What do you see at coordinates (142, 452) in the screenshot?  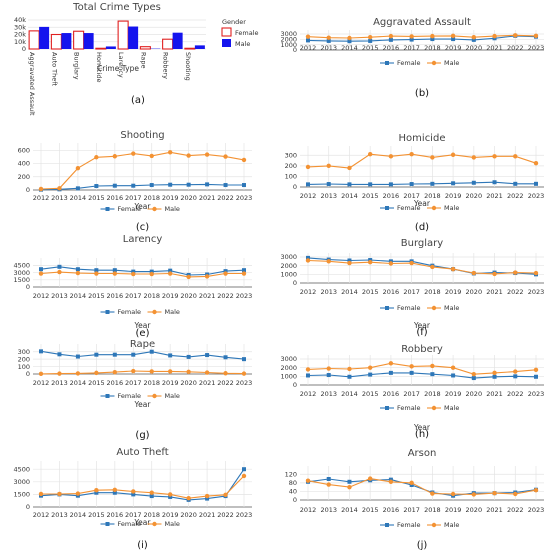 I see `chart-title: Auto Theft` at bounding box center [142, 452].